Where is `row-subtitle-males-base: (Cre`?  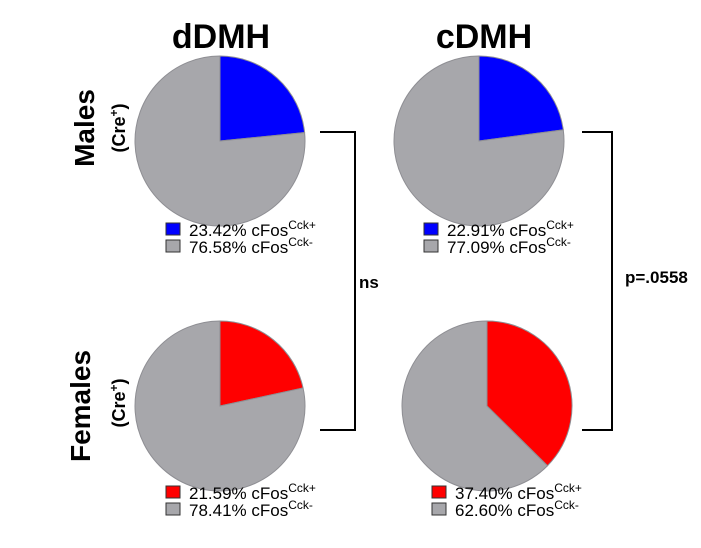
row-subtitle-males-base: (Cre is located at coordinates (119, 135).